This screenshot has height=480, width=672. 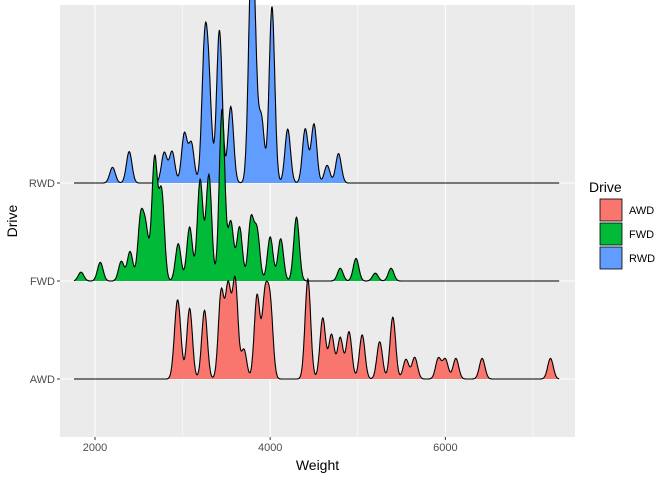 What do you see at coordinates (42, 184) in the screenshot?
I see `y-tick-label: RWD` at bounding box center [42, 184].